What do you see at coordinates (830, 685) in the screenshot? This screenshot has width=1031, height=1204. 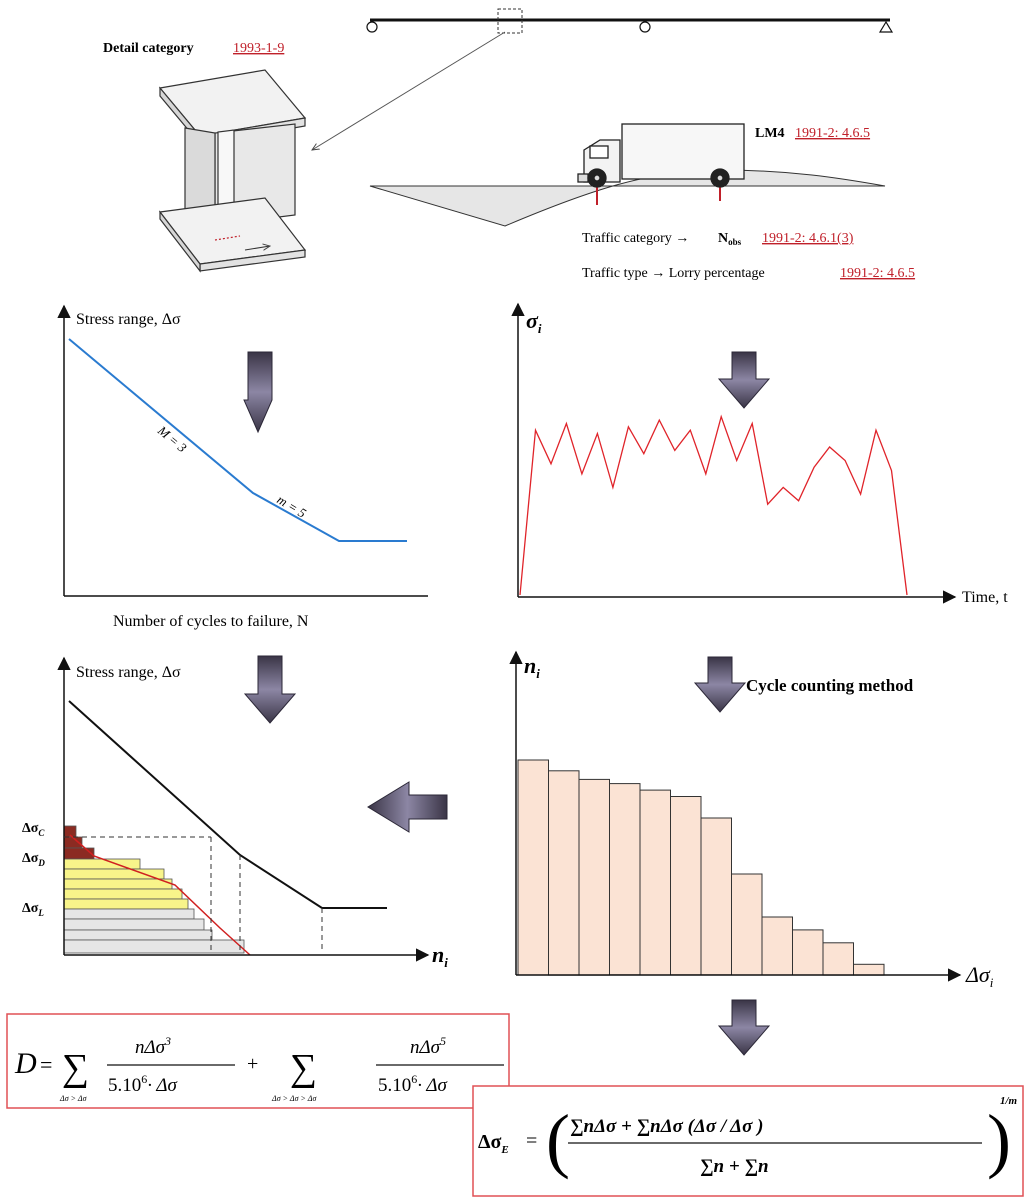 I see `cycle-counting-label: Cycle counting method` at bounding box center [830, 685].